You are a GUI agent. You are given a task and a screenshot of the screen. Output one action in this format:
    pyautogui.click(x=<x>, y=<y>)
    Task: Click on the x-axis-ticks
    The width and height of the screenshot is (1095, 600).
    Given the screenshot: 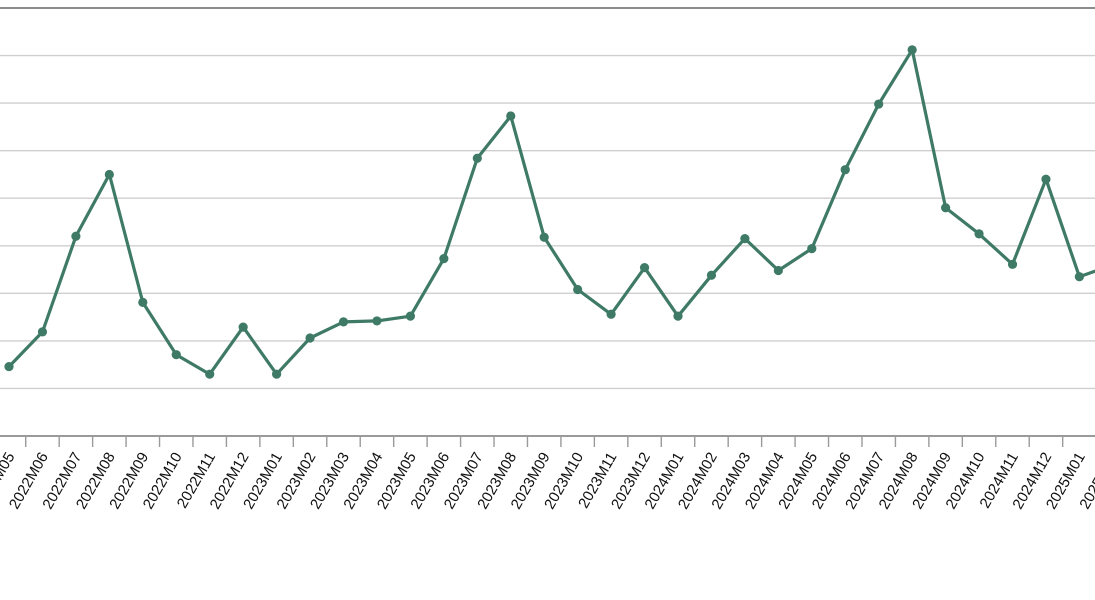 What is the action you would take?
    pyautogui.click(x=544, y=441)
    